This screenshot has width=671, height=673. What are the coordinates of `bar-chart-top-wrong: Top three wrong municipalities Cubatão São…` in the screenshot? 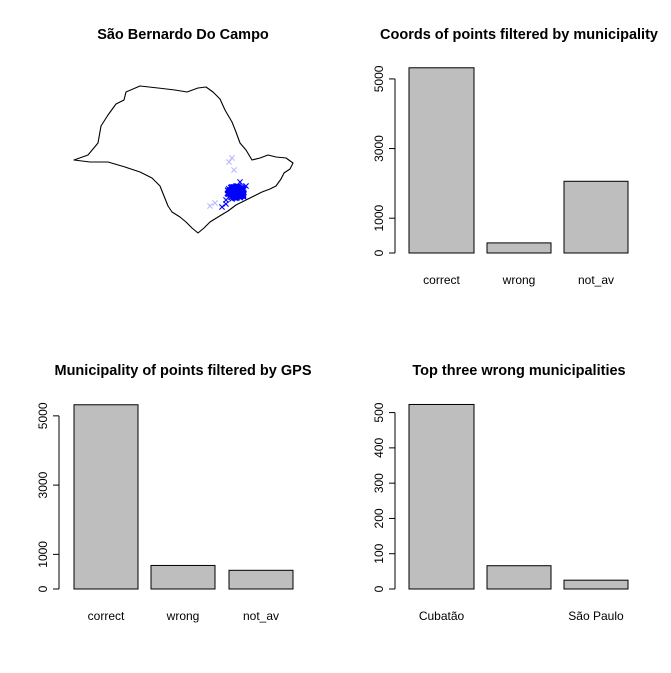 It's located at (500, 493).